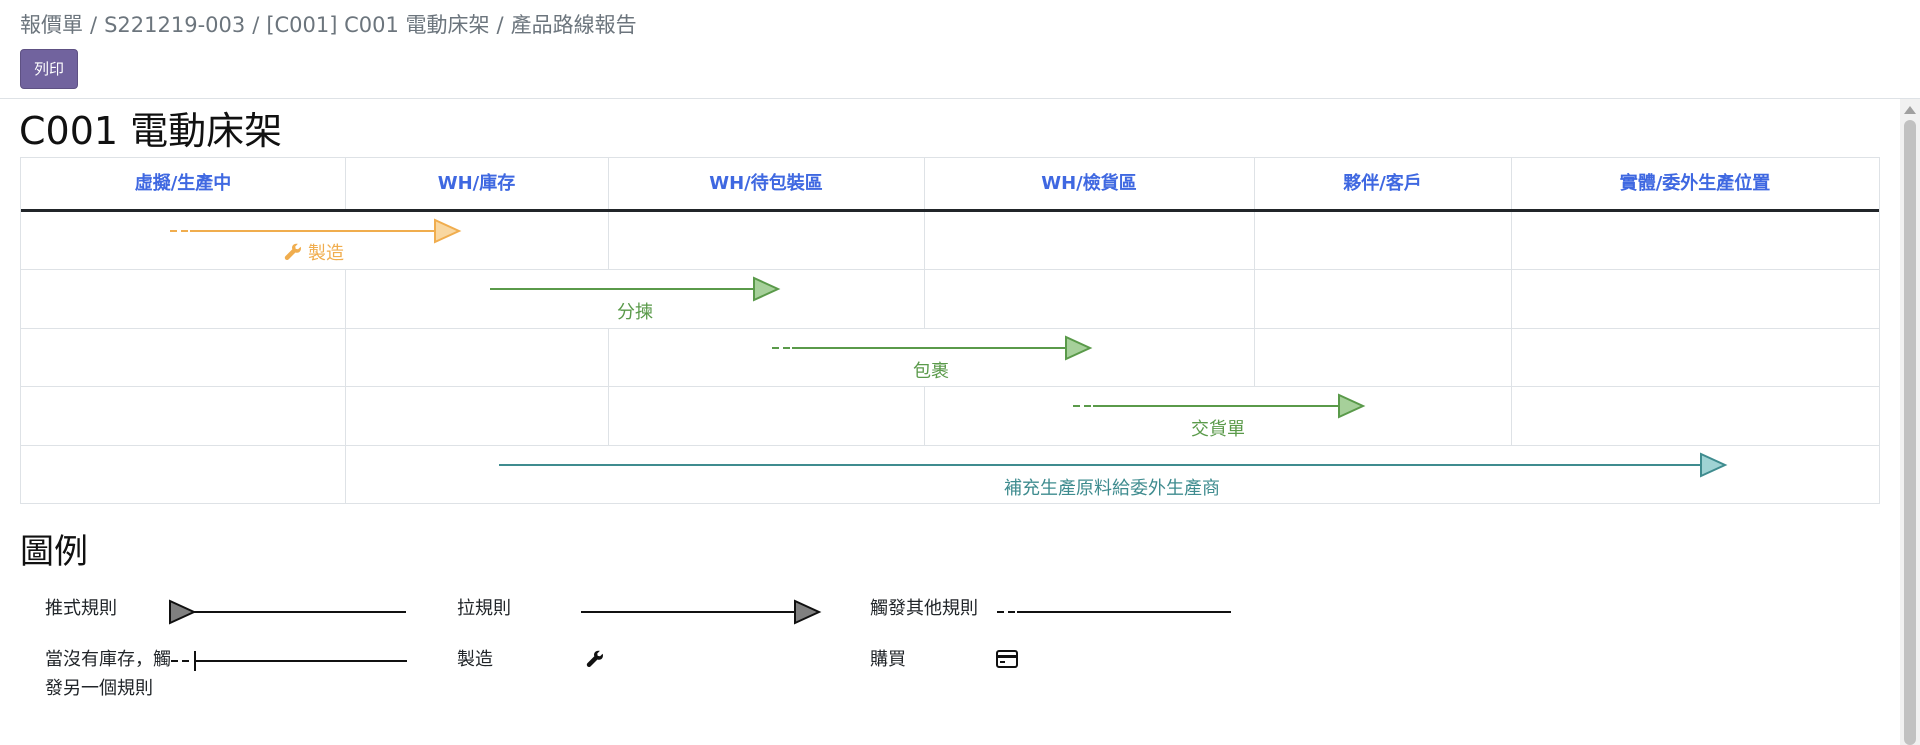 The height and width of the screenshot is (745, 1920). Describe the element at coordinates (475, 659) in the screenshot. I see `legend-label-manufacture: 製造` at that location.